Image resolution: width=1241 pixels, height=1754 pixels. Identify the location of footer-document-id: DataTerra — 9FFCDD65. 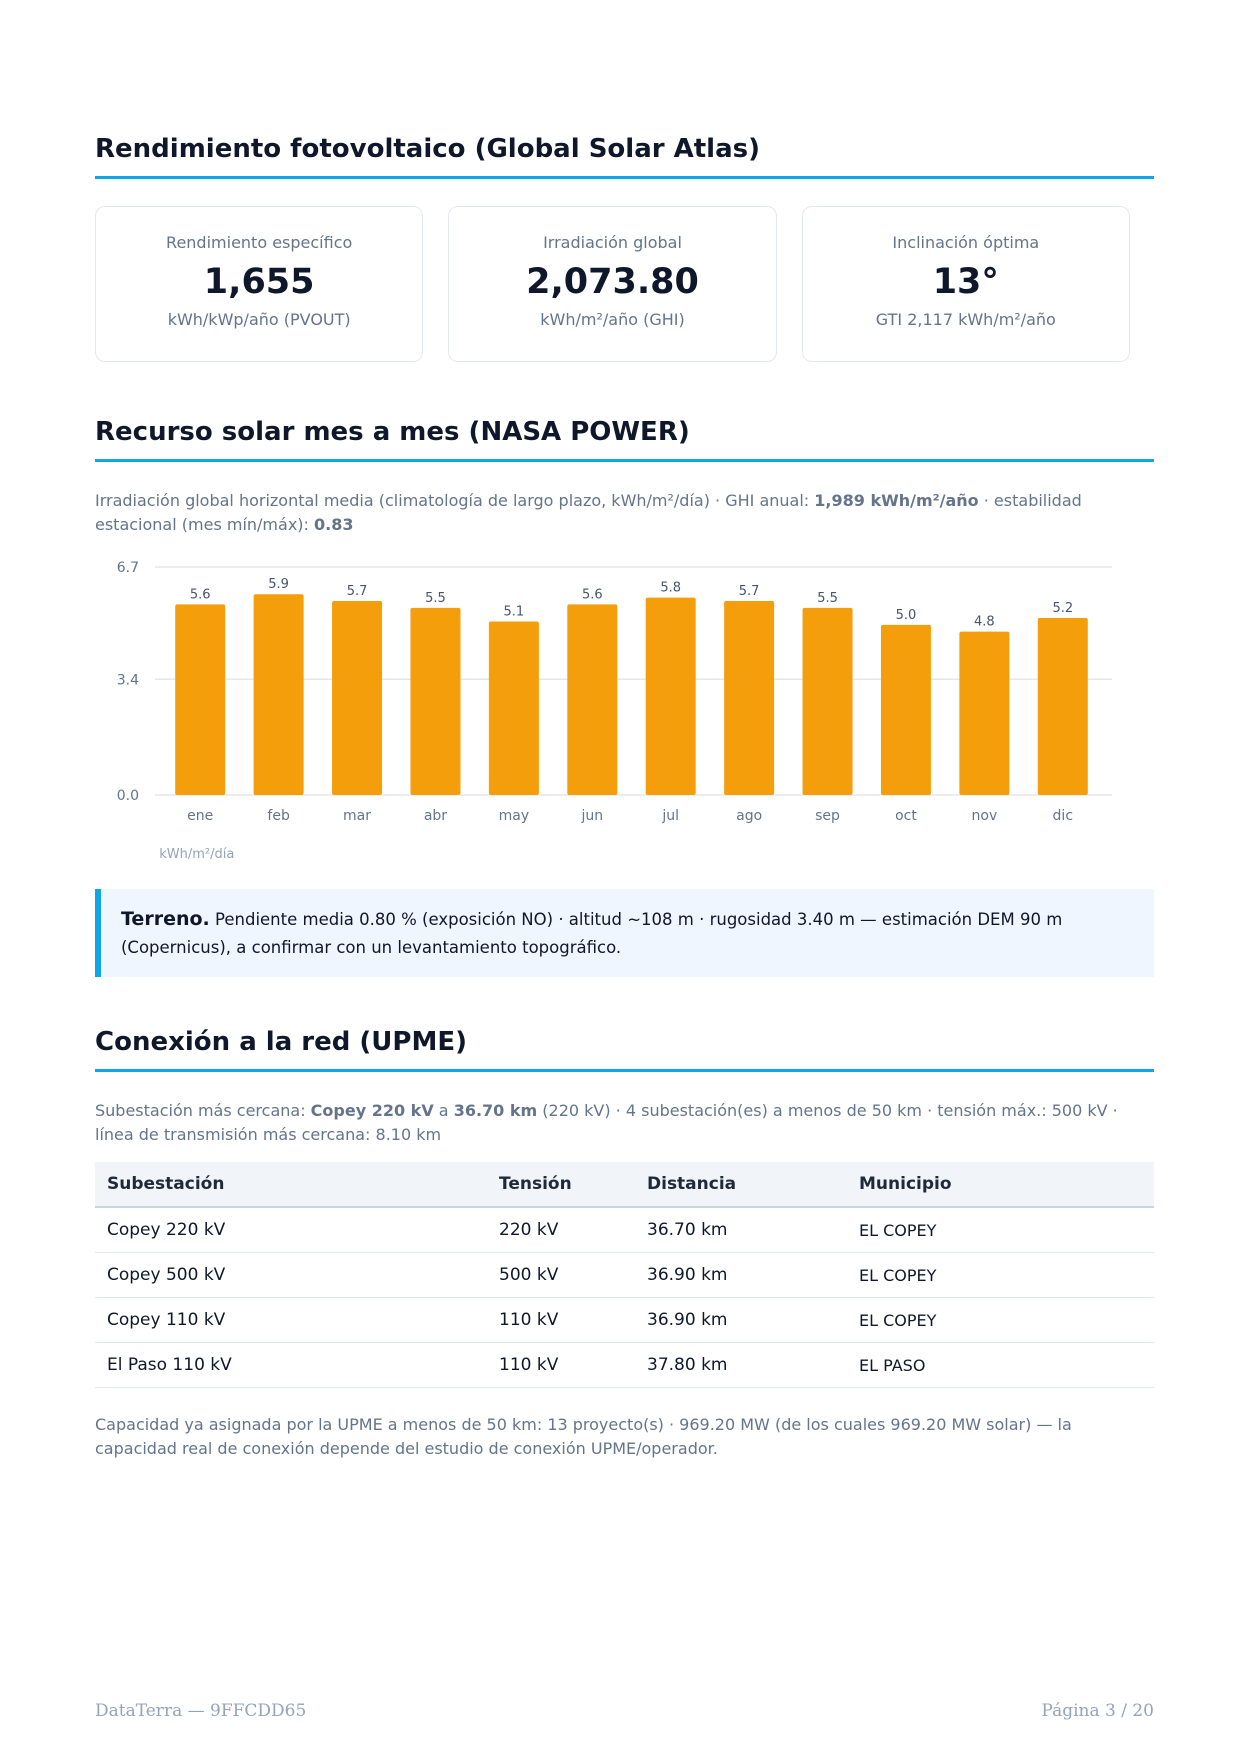
(201, 1711).